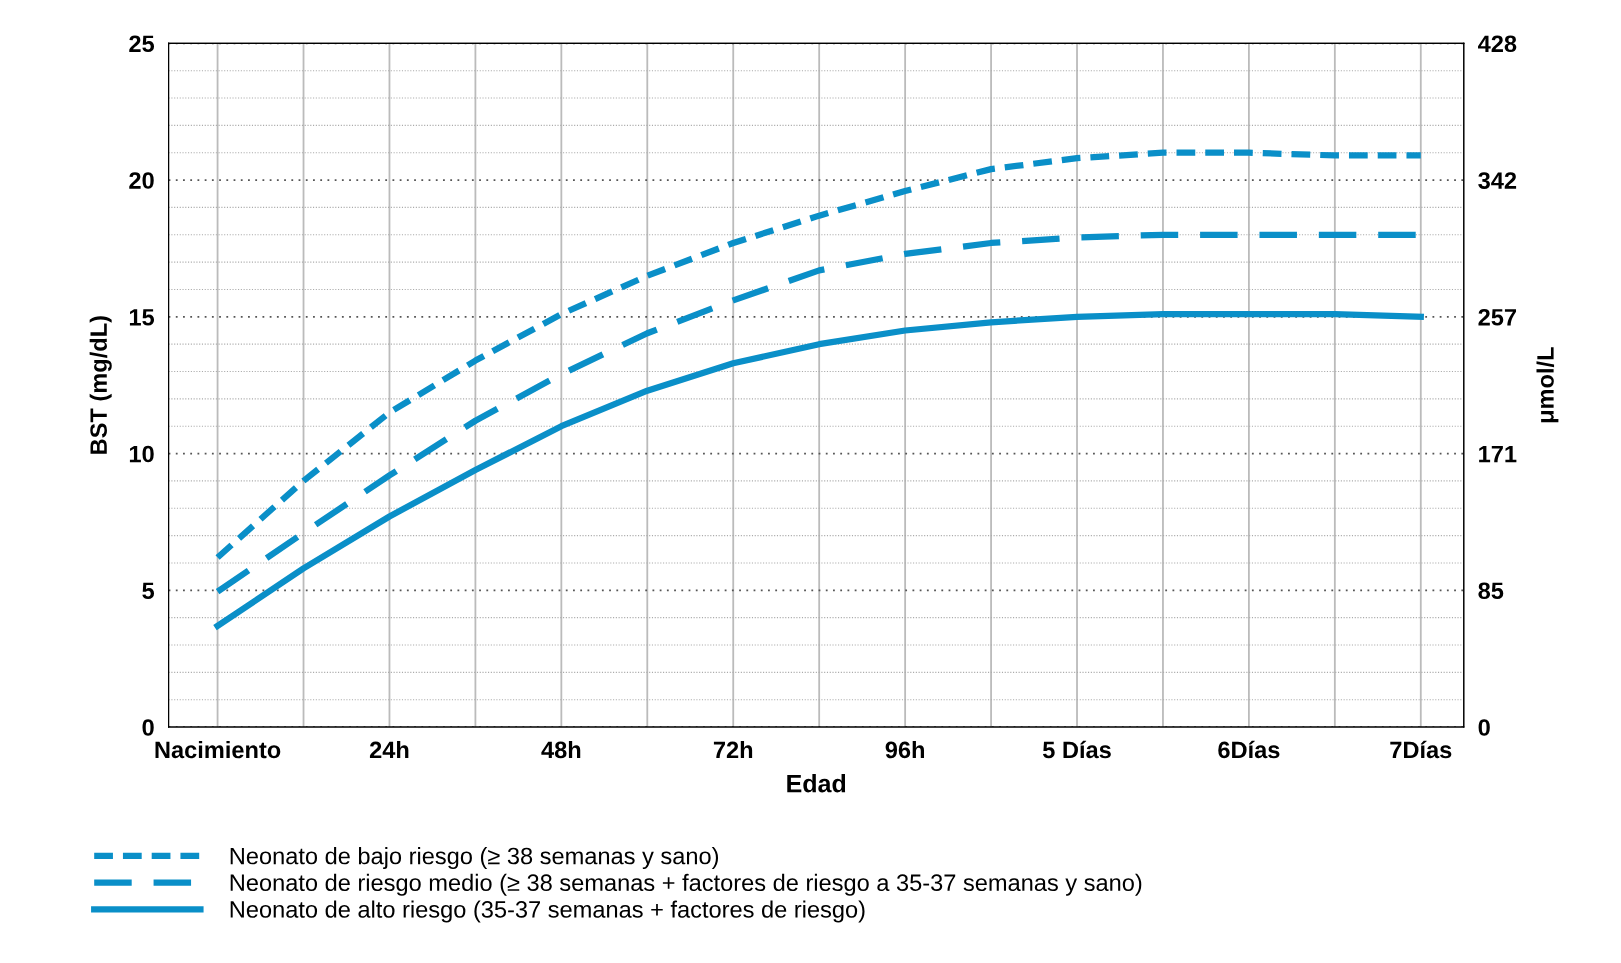 Image resolution: width=1621 pixels, height=963 pixels. What do you see at coordinates (142, 317) in the screenshot?
I see `y-tick-label: 15` at bounding box center [142, 317].